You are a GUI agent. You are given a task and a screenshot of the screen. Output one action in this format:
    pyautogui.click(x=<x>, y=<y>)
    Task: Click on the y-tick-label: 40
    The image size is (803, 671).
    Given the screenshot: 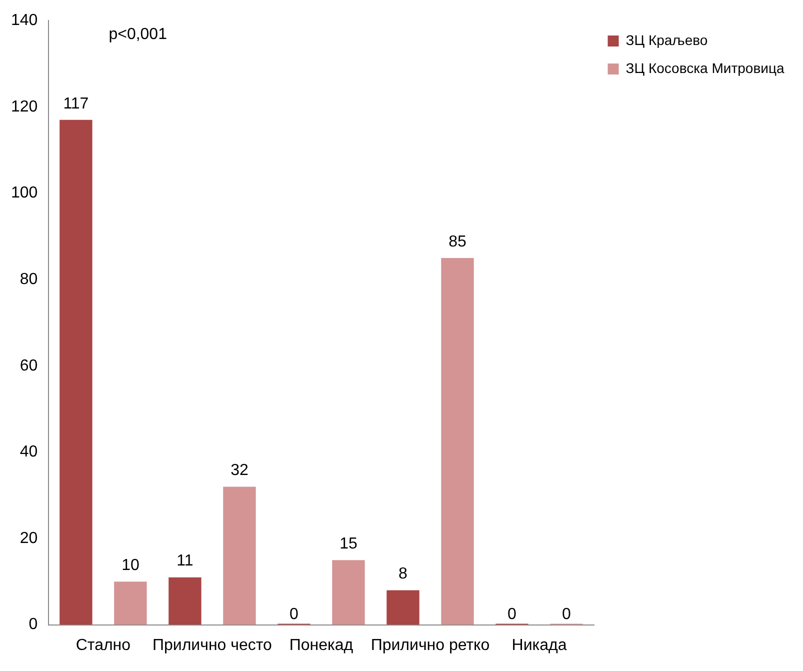 What is the action you would take?
    pyautogui.click(x=29, y=452)
    